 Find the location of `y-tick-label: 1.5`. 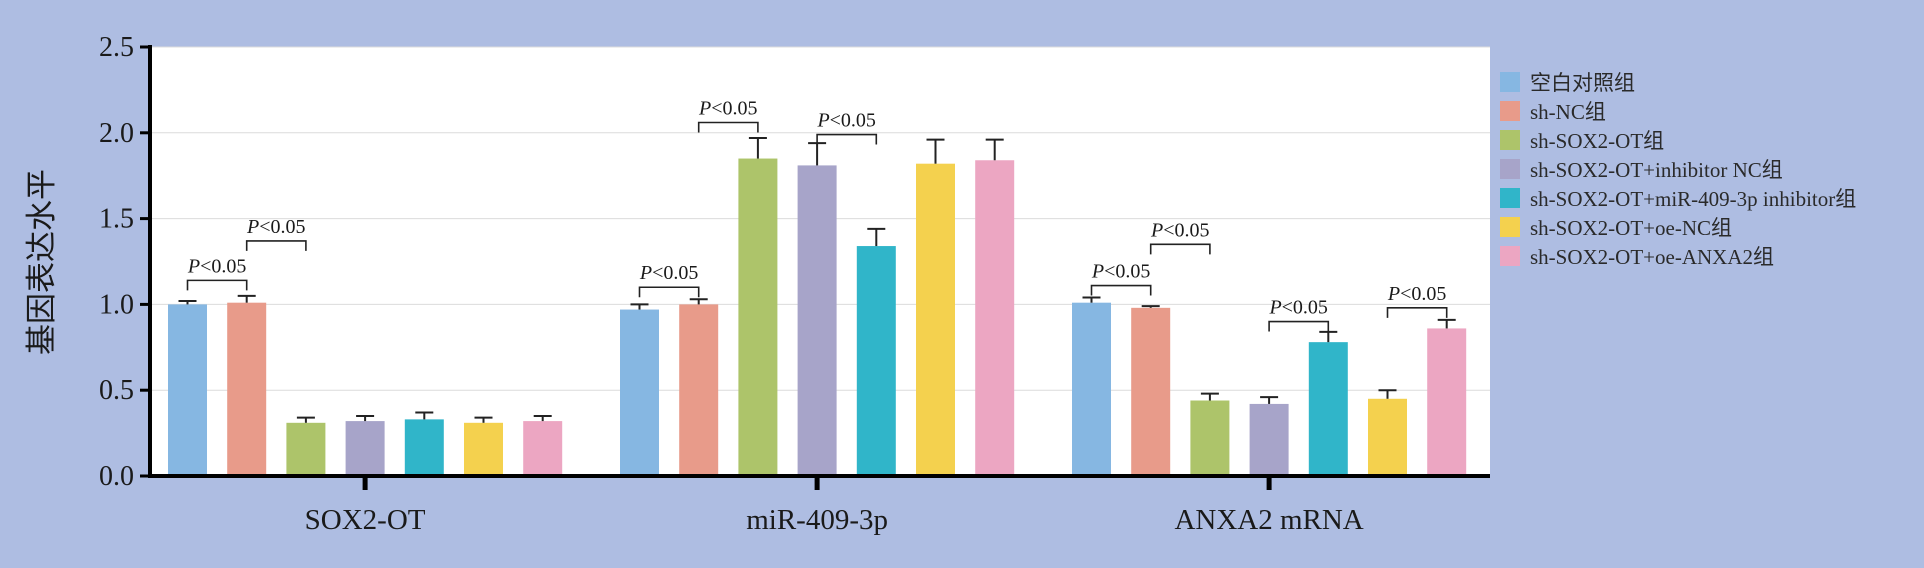

y-tick-label: 1.5 is located at coordinates (116, 219).